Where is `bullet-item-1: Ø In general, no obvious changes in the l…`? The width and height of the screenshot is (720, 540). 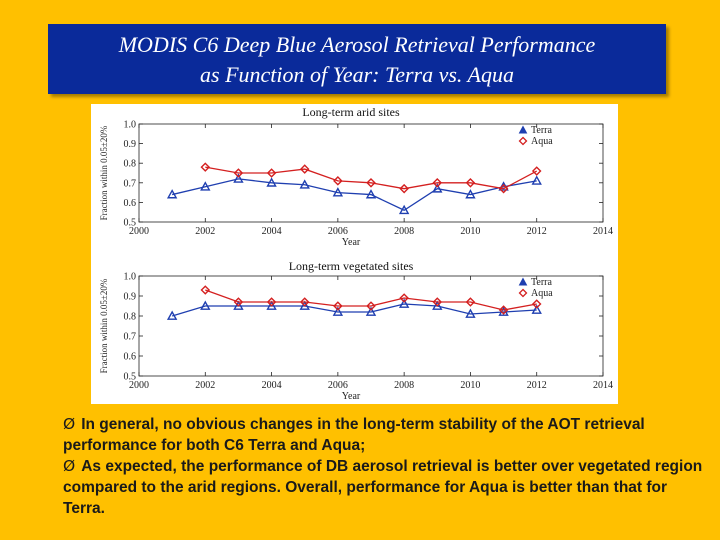 bullet-item-1: Ø In general, no obvious changes in the l… is located at coordinates (383, 435).